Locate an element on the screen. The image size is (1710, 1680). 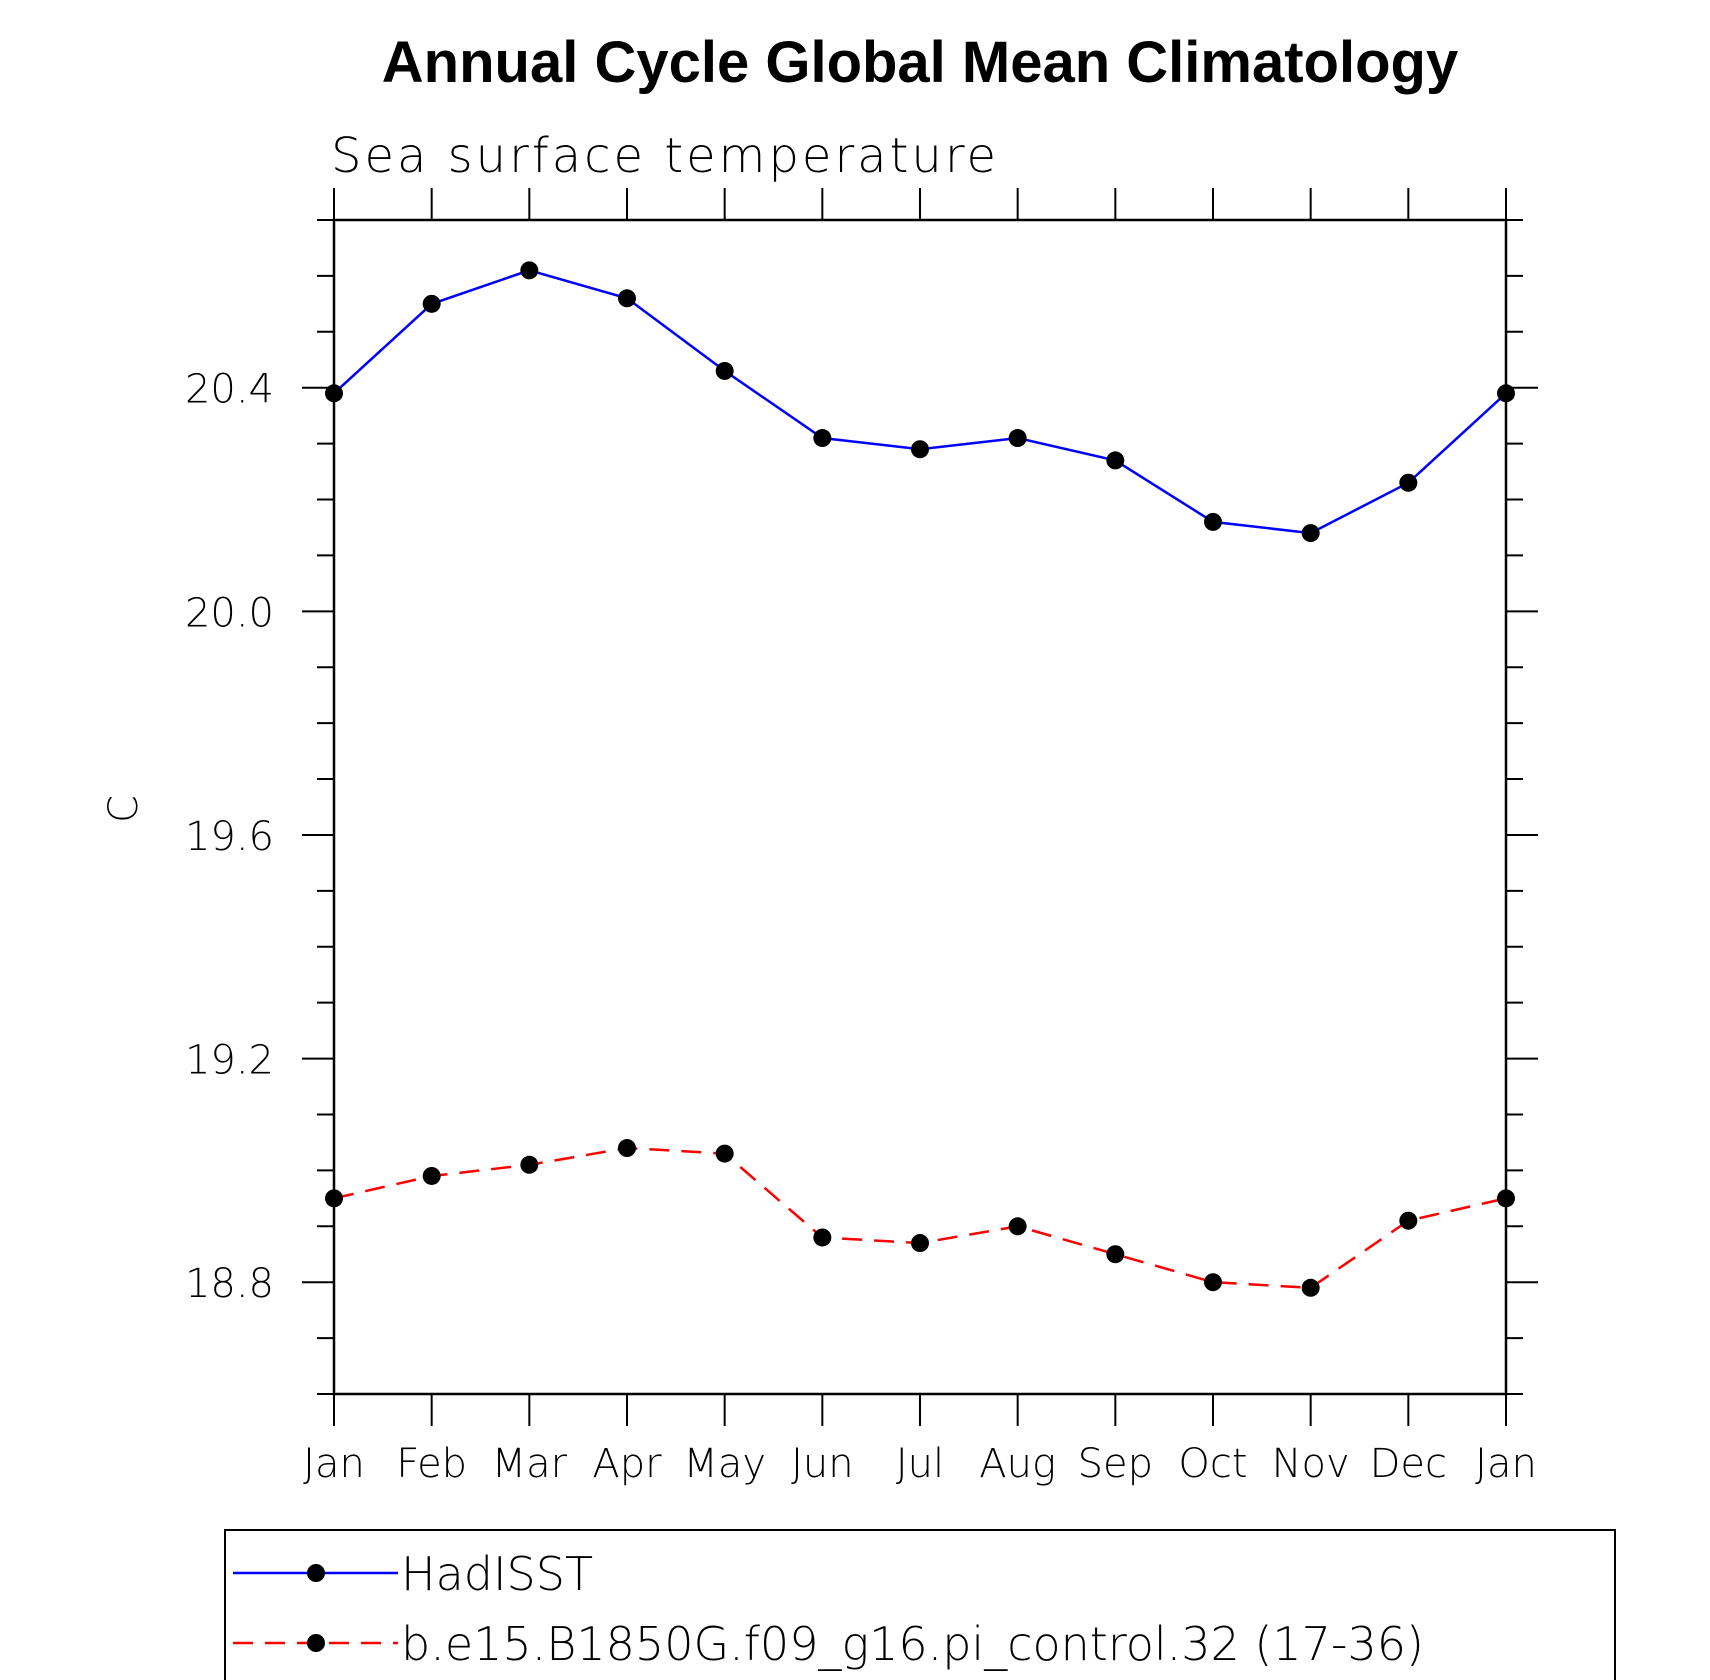
x-tick-label: Mar is located at coordinates (530, 1464).